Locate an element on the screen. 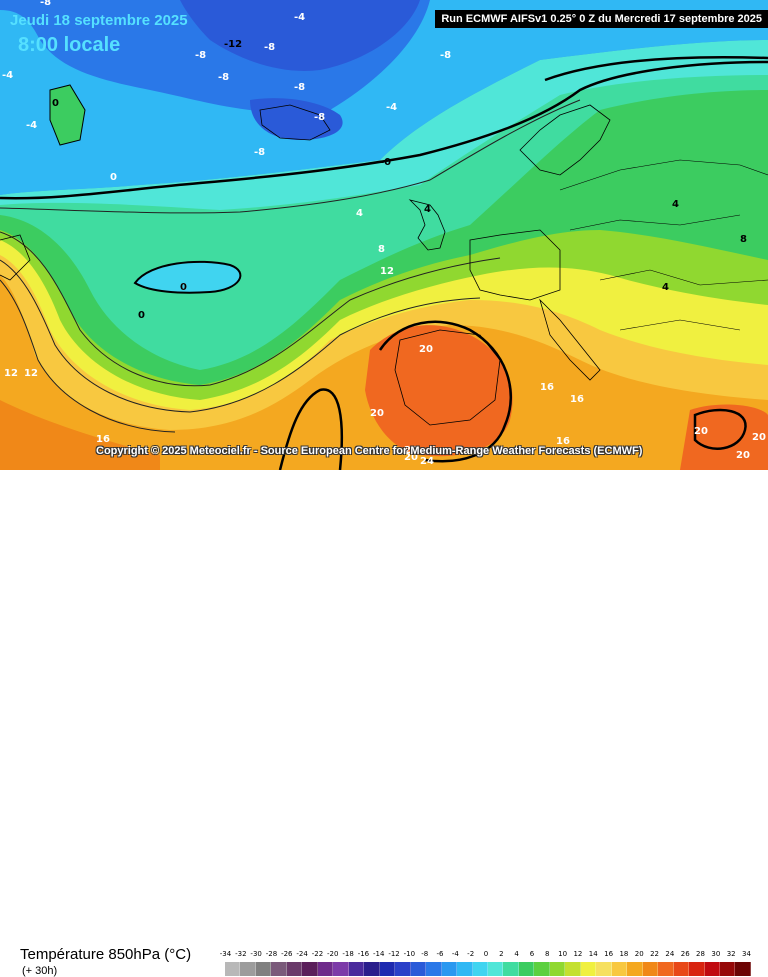 The width and height of the screenshot is (768, 977). band-red-orange-east is located at coordinates (724, 437).